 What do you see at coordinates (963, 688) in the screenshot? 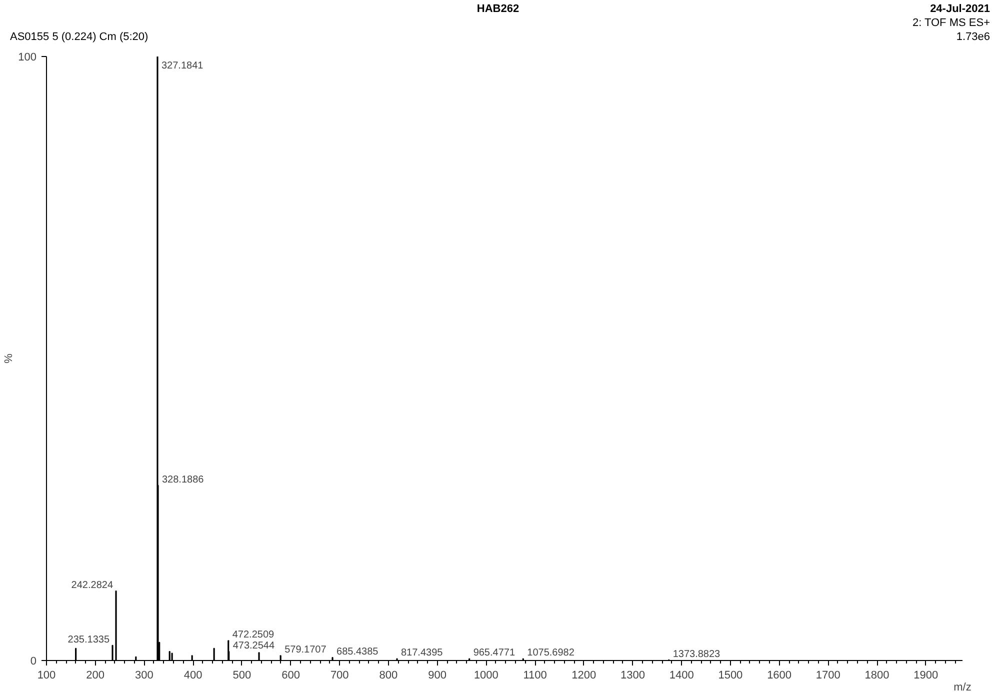
I see `x-axis-title: m/z` at bounding box center [963, 688].